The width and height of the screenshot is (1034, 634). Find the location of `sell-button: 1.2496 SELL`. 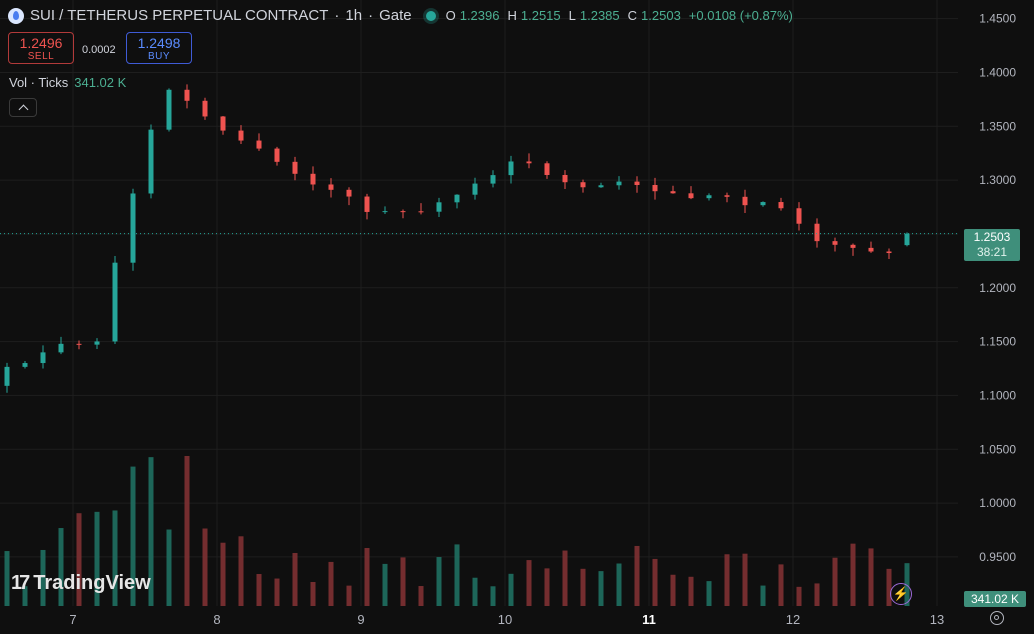

sell-button: 1.2496 SELL is located at coordinates (41, 48).